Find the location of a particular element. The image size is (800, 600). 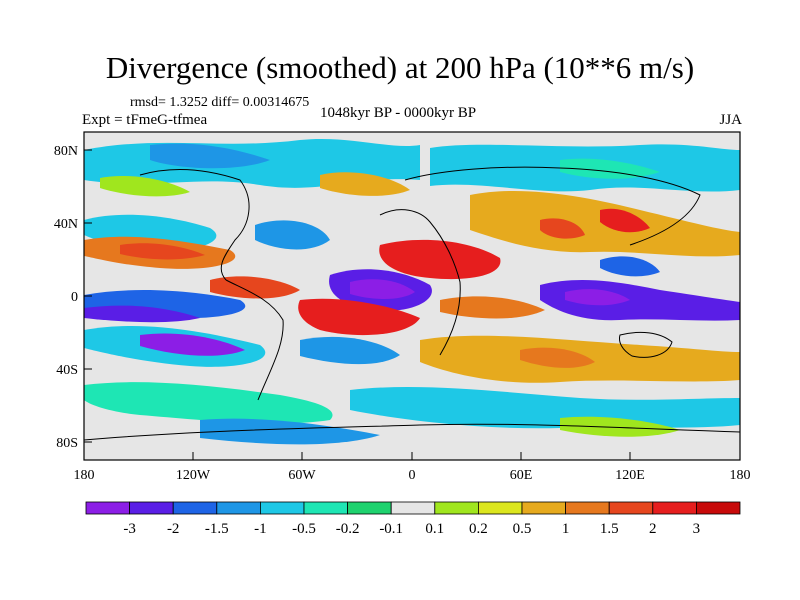

field-north-blue is located at coordinates (210, 156).